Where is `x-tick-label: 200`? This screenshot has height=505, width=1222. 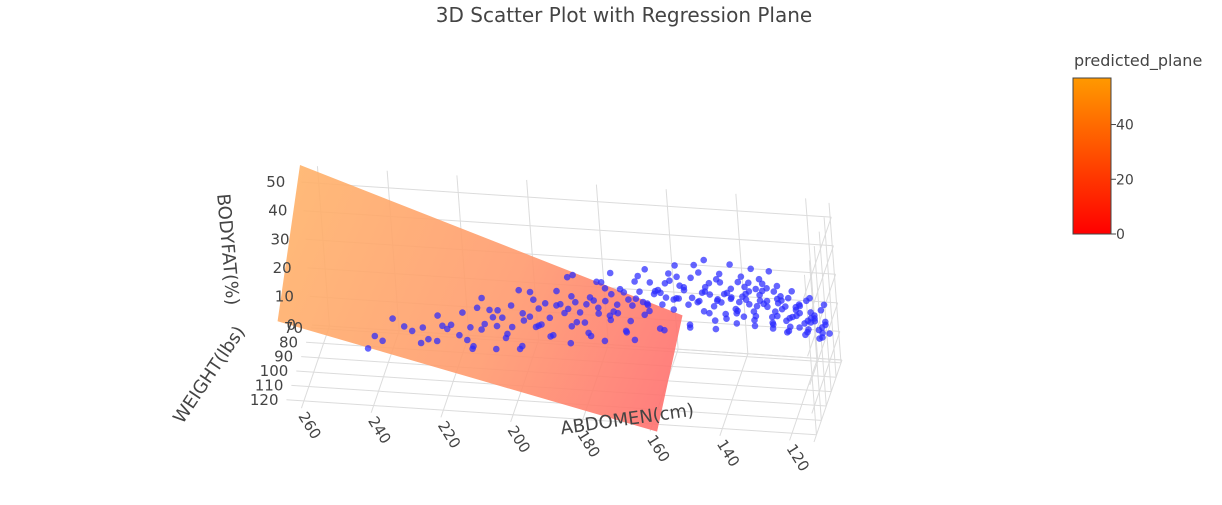
x-tick-label: 200 is located at coordinates (519, 439).